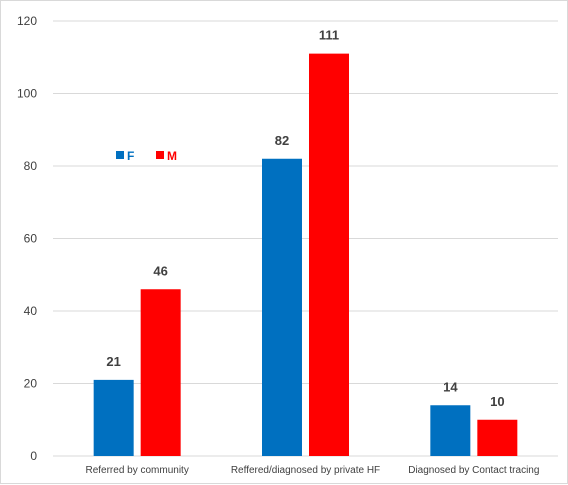  What do you see at coordinates (160, 270) in the screenshot?
I see `data-label: 46` at bounding box center [160, 270].